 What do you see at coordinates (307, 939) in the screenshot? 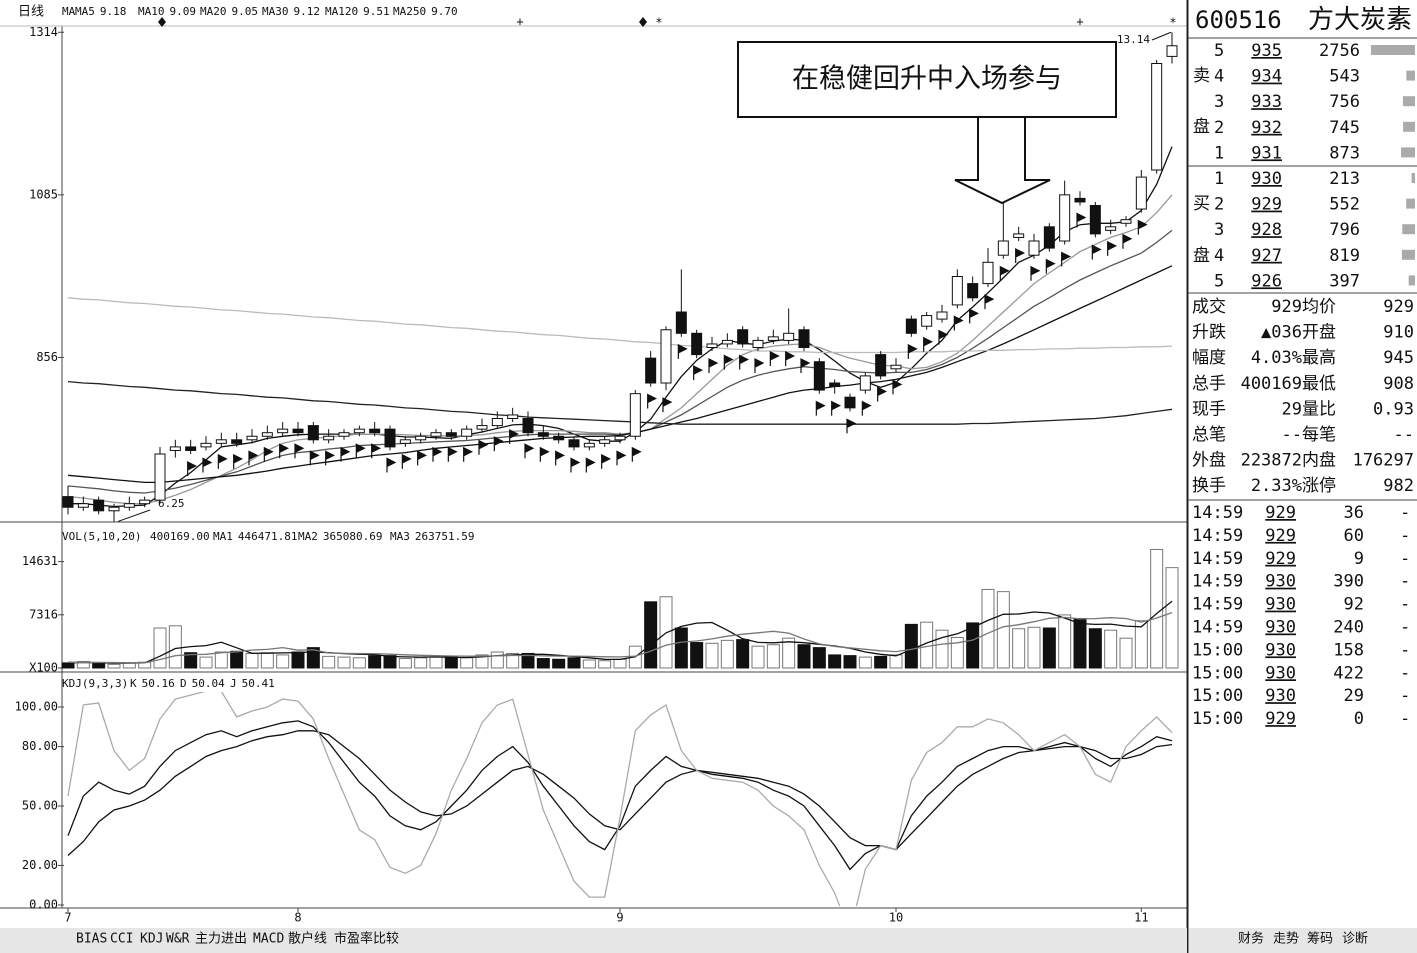
I see `indicator-tab: 散户线` at bounding box center [307, 939].